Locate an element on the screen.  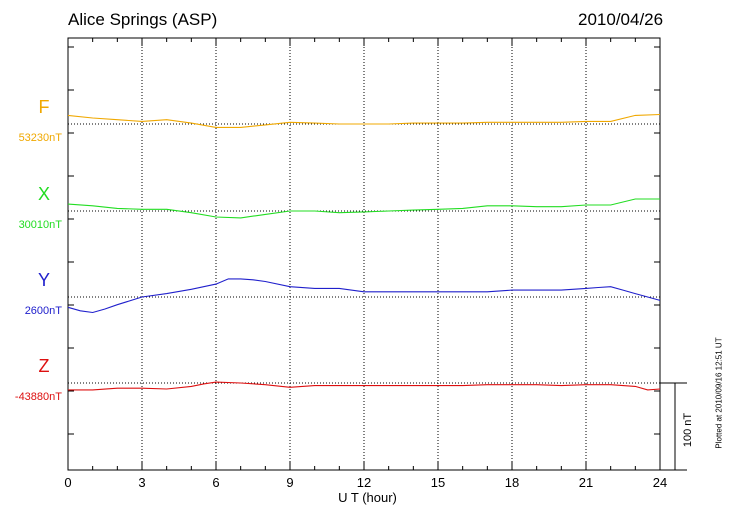
x-tick-label: 15 is located at coordinates (438, 482).